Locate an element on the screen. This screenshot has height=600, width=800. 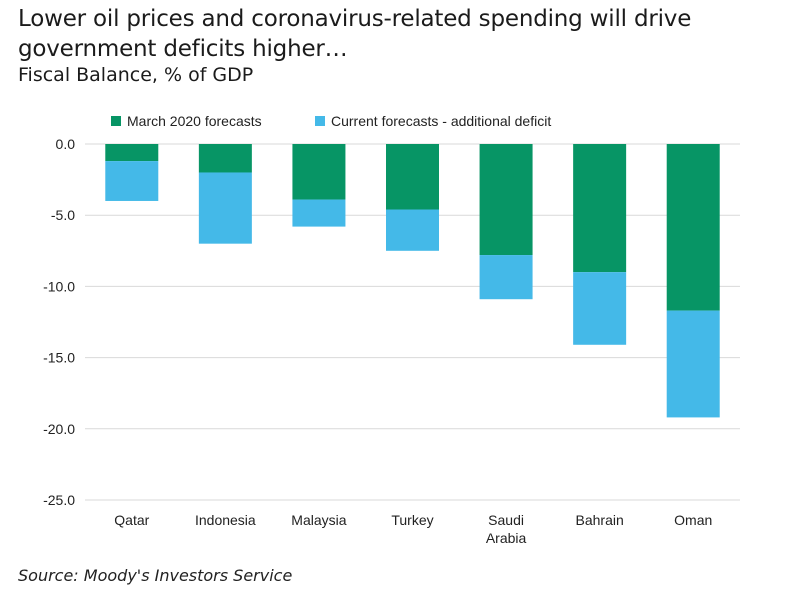
x-tick-label: Indonesia is located at coordinates (225, 520).